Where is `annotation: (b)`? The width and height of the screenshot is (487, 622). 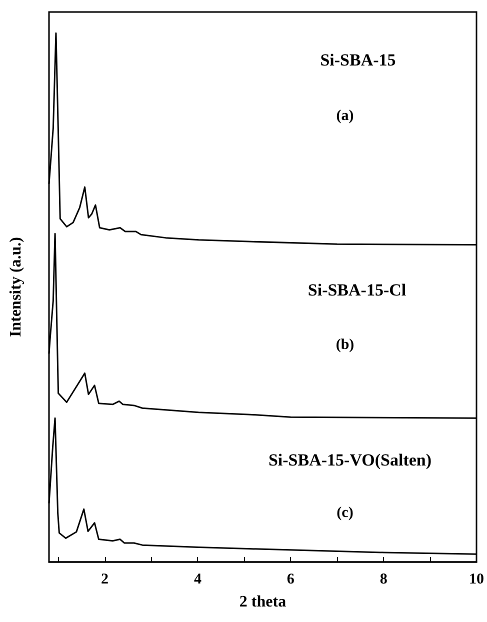
annotation: (b) is located at coordinates (345, 345).